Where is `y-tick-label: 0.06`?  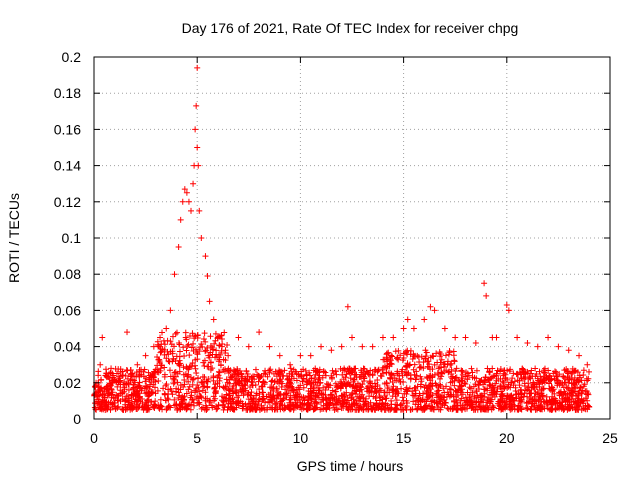
y-tick-label: 0.06 is located at coordinates (67, 310).